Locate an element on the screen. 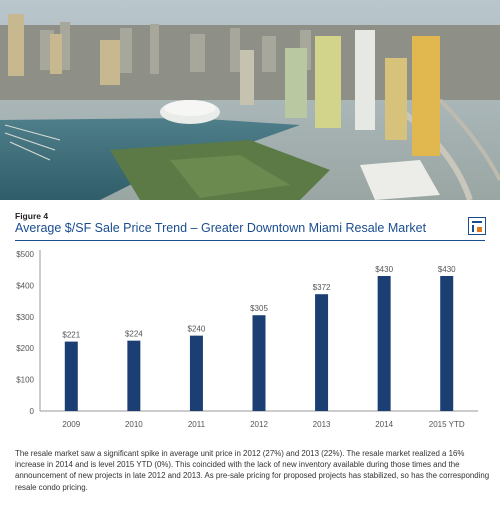  y-tick-label: $200 is located at coordinates (25, 348).